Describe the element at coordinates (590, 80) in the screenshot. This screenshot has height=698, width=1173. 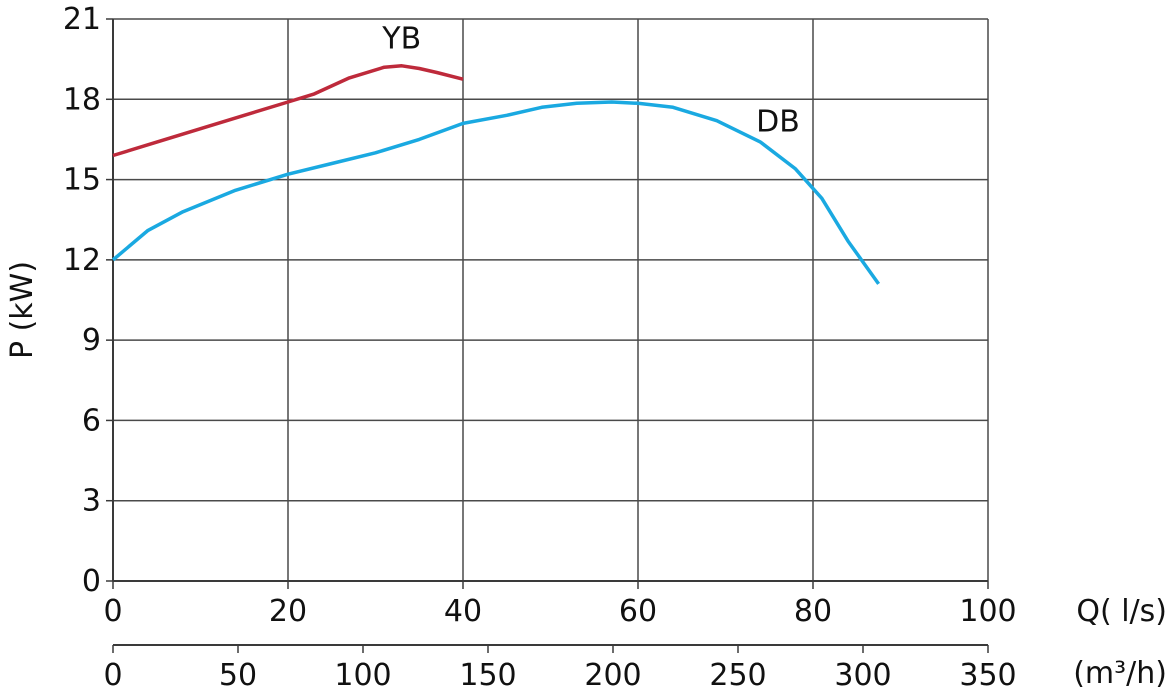
I see `labels: YB DB` at that location.